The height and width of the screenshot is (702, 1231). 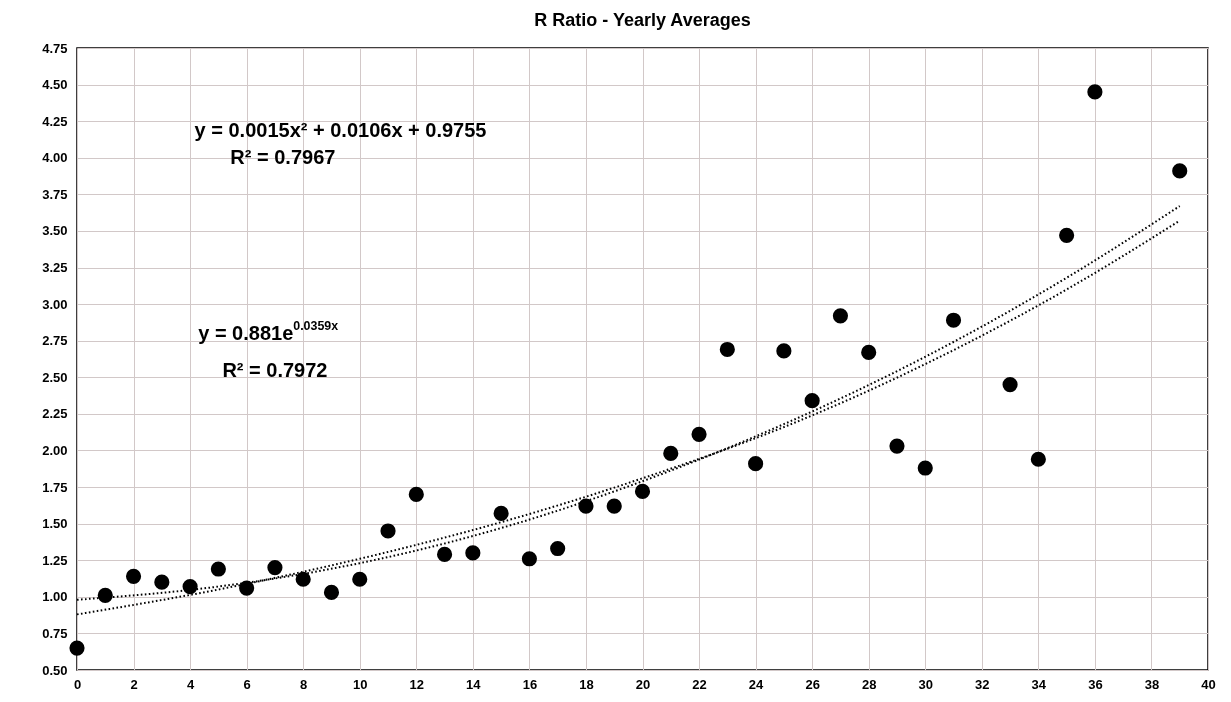 I want to click on y-tick-label: 3.00, so click(x=55, y=304).